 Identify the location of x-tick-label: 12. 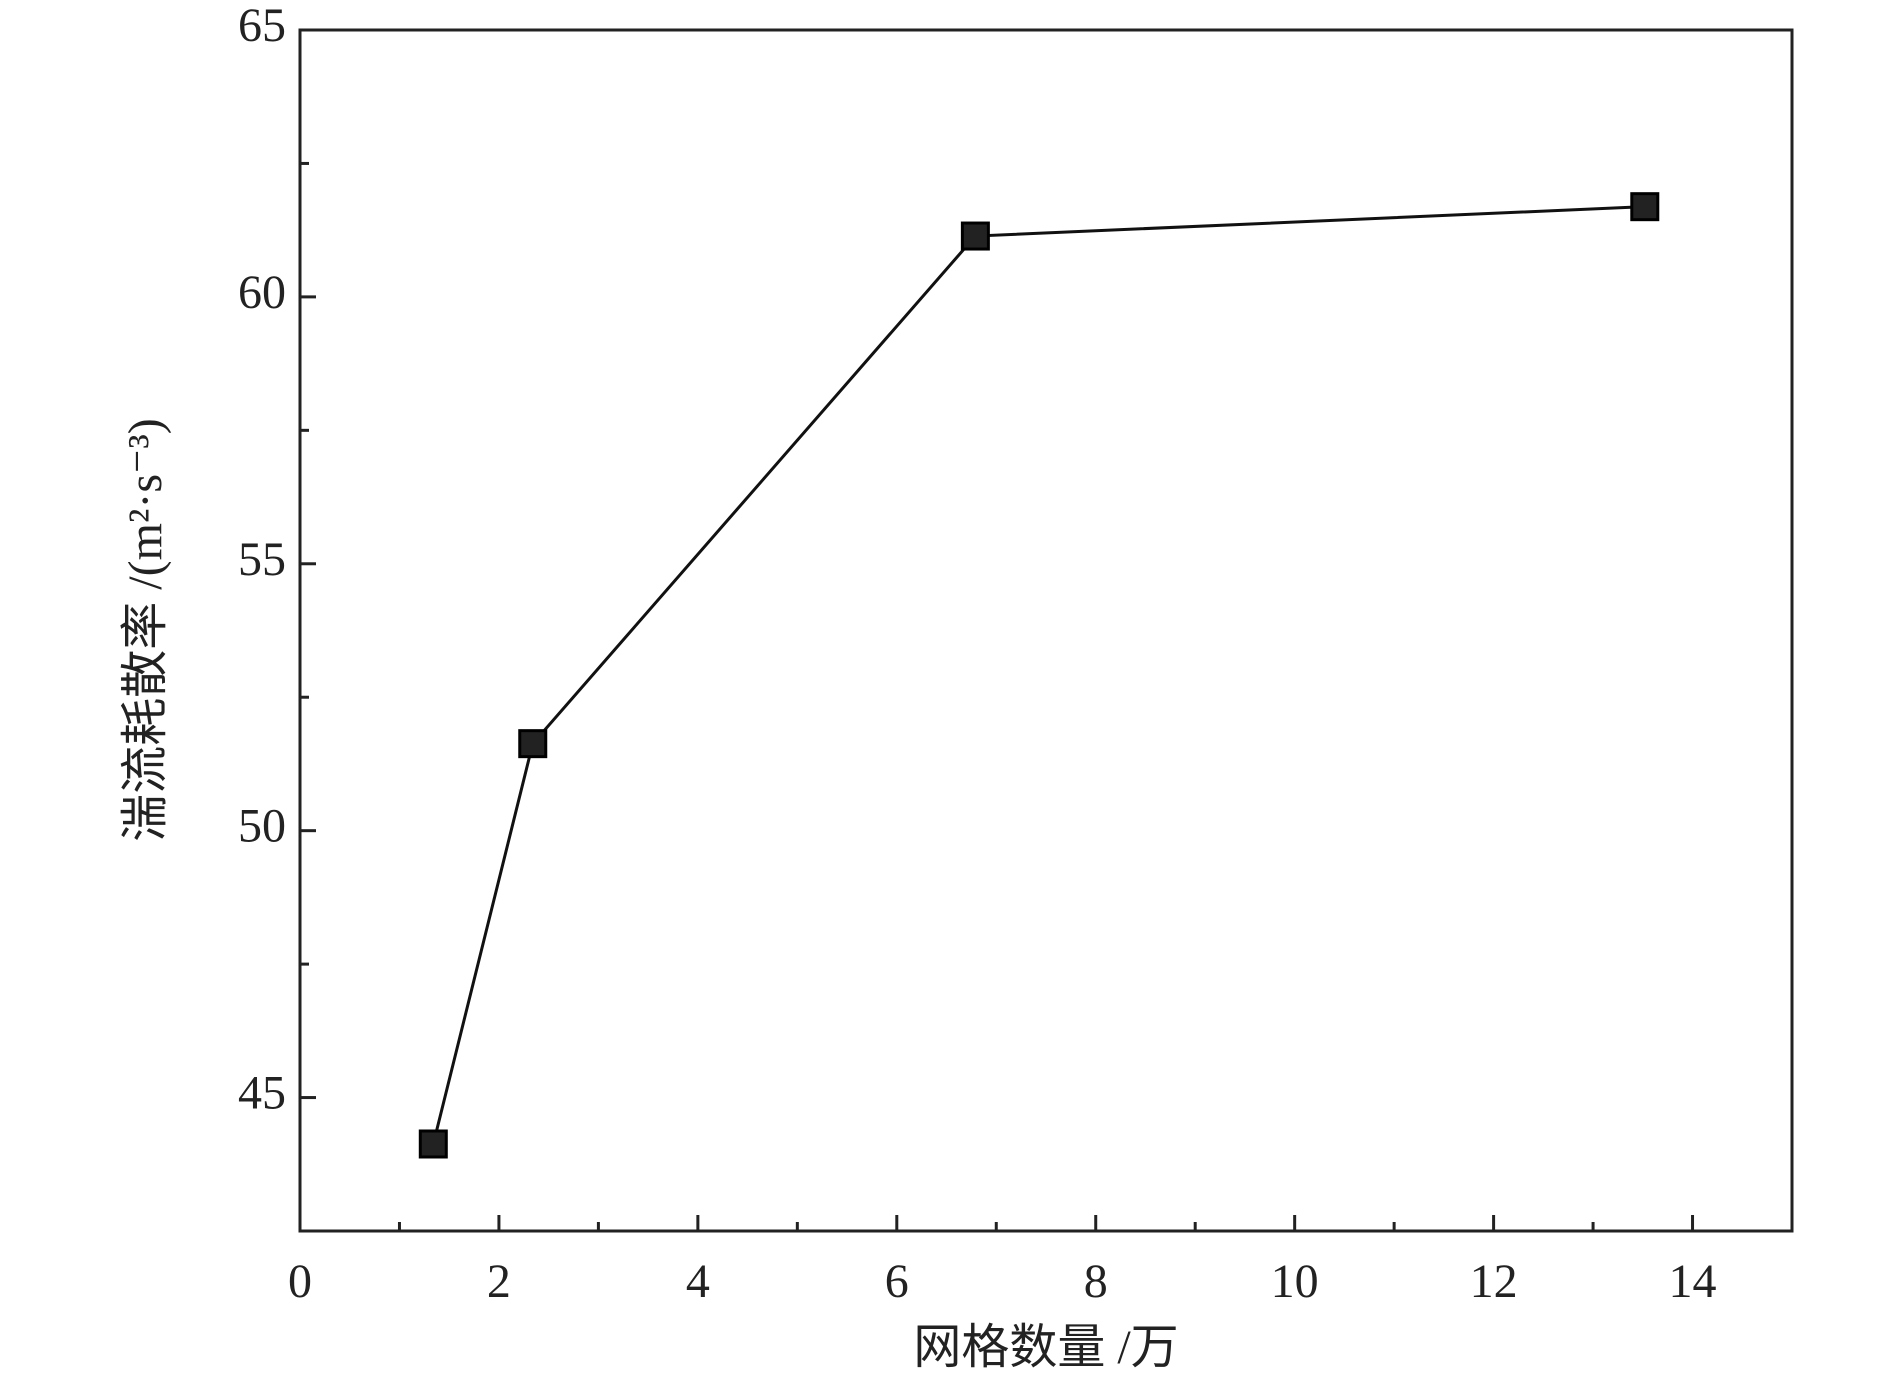
(1494, 1281).